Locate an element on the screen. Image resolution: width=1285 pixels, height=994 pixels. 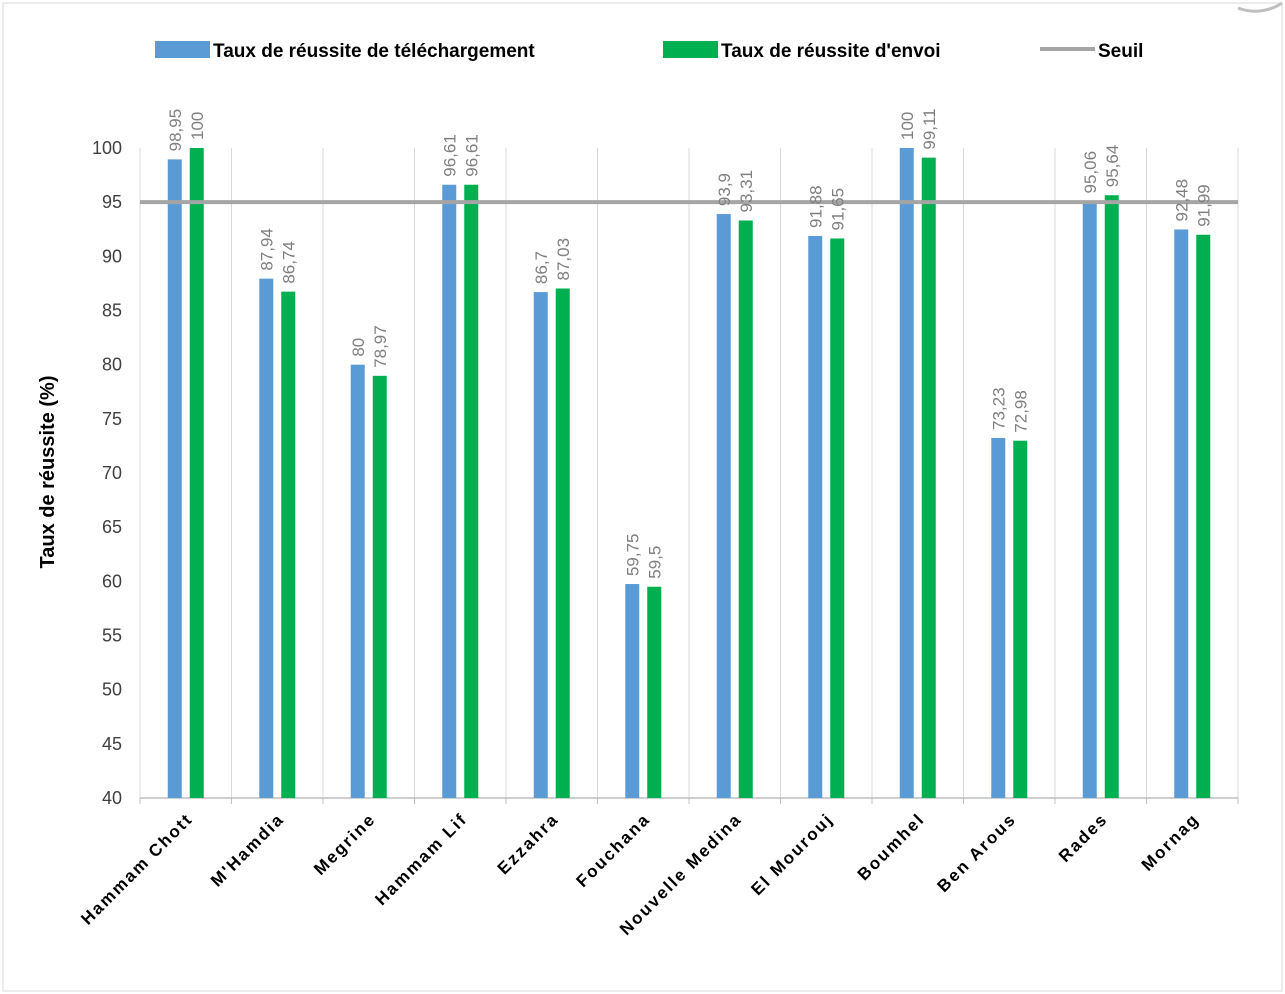
data-label: 91,99 is located at coordinates (1203, 205).